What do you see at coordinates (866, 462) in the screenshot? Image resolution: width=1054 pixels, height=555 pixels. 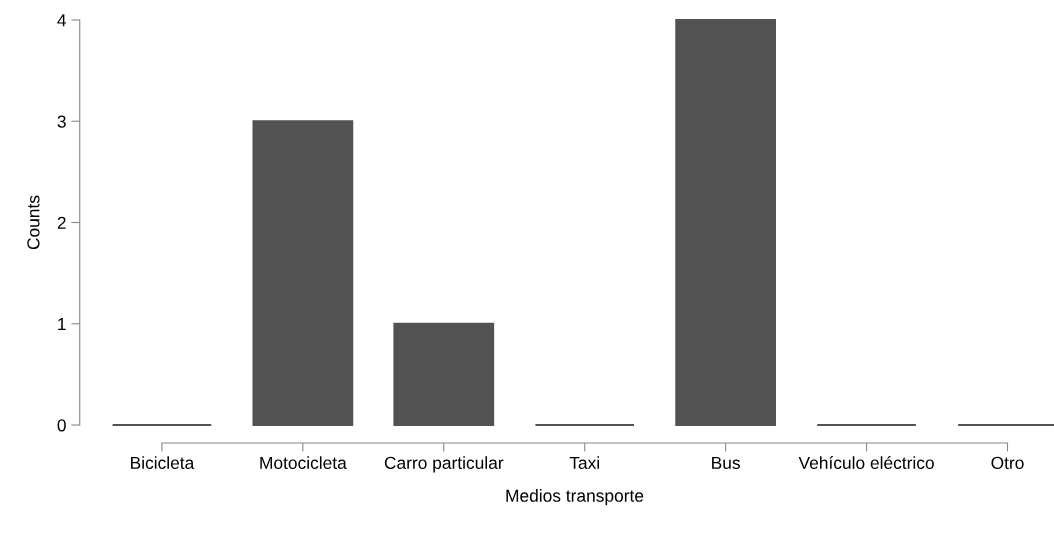 I see `x-tick-label: Vehículo eléctrico` at bounding box center [866, 462].